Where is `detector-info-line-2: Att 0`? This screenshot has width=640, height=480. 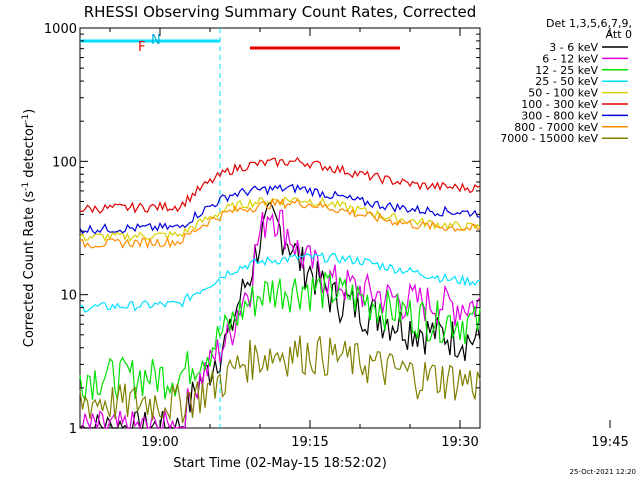
detector-info-line-2: Att 0 is located at coordinates (619, 34).